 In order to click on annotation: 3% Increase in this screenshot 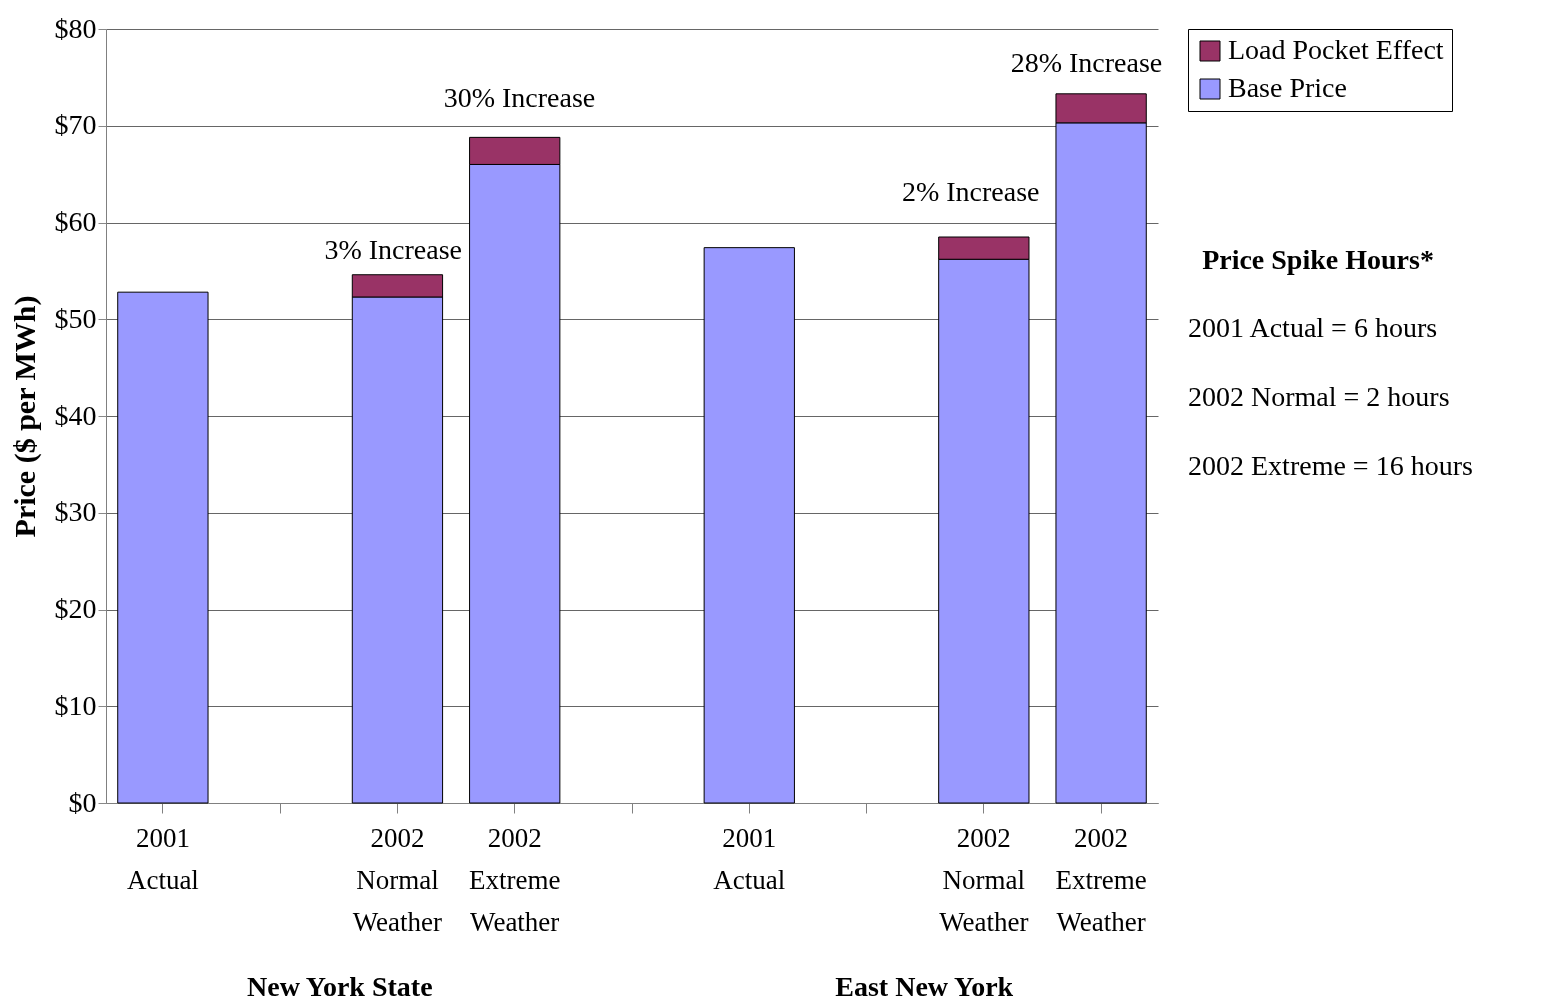, I will do `click(393, 250)`.